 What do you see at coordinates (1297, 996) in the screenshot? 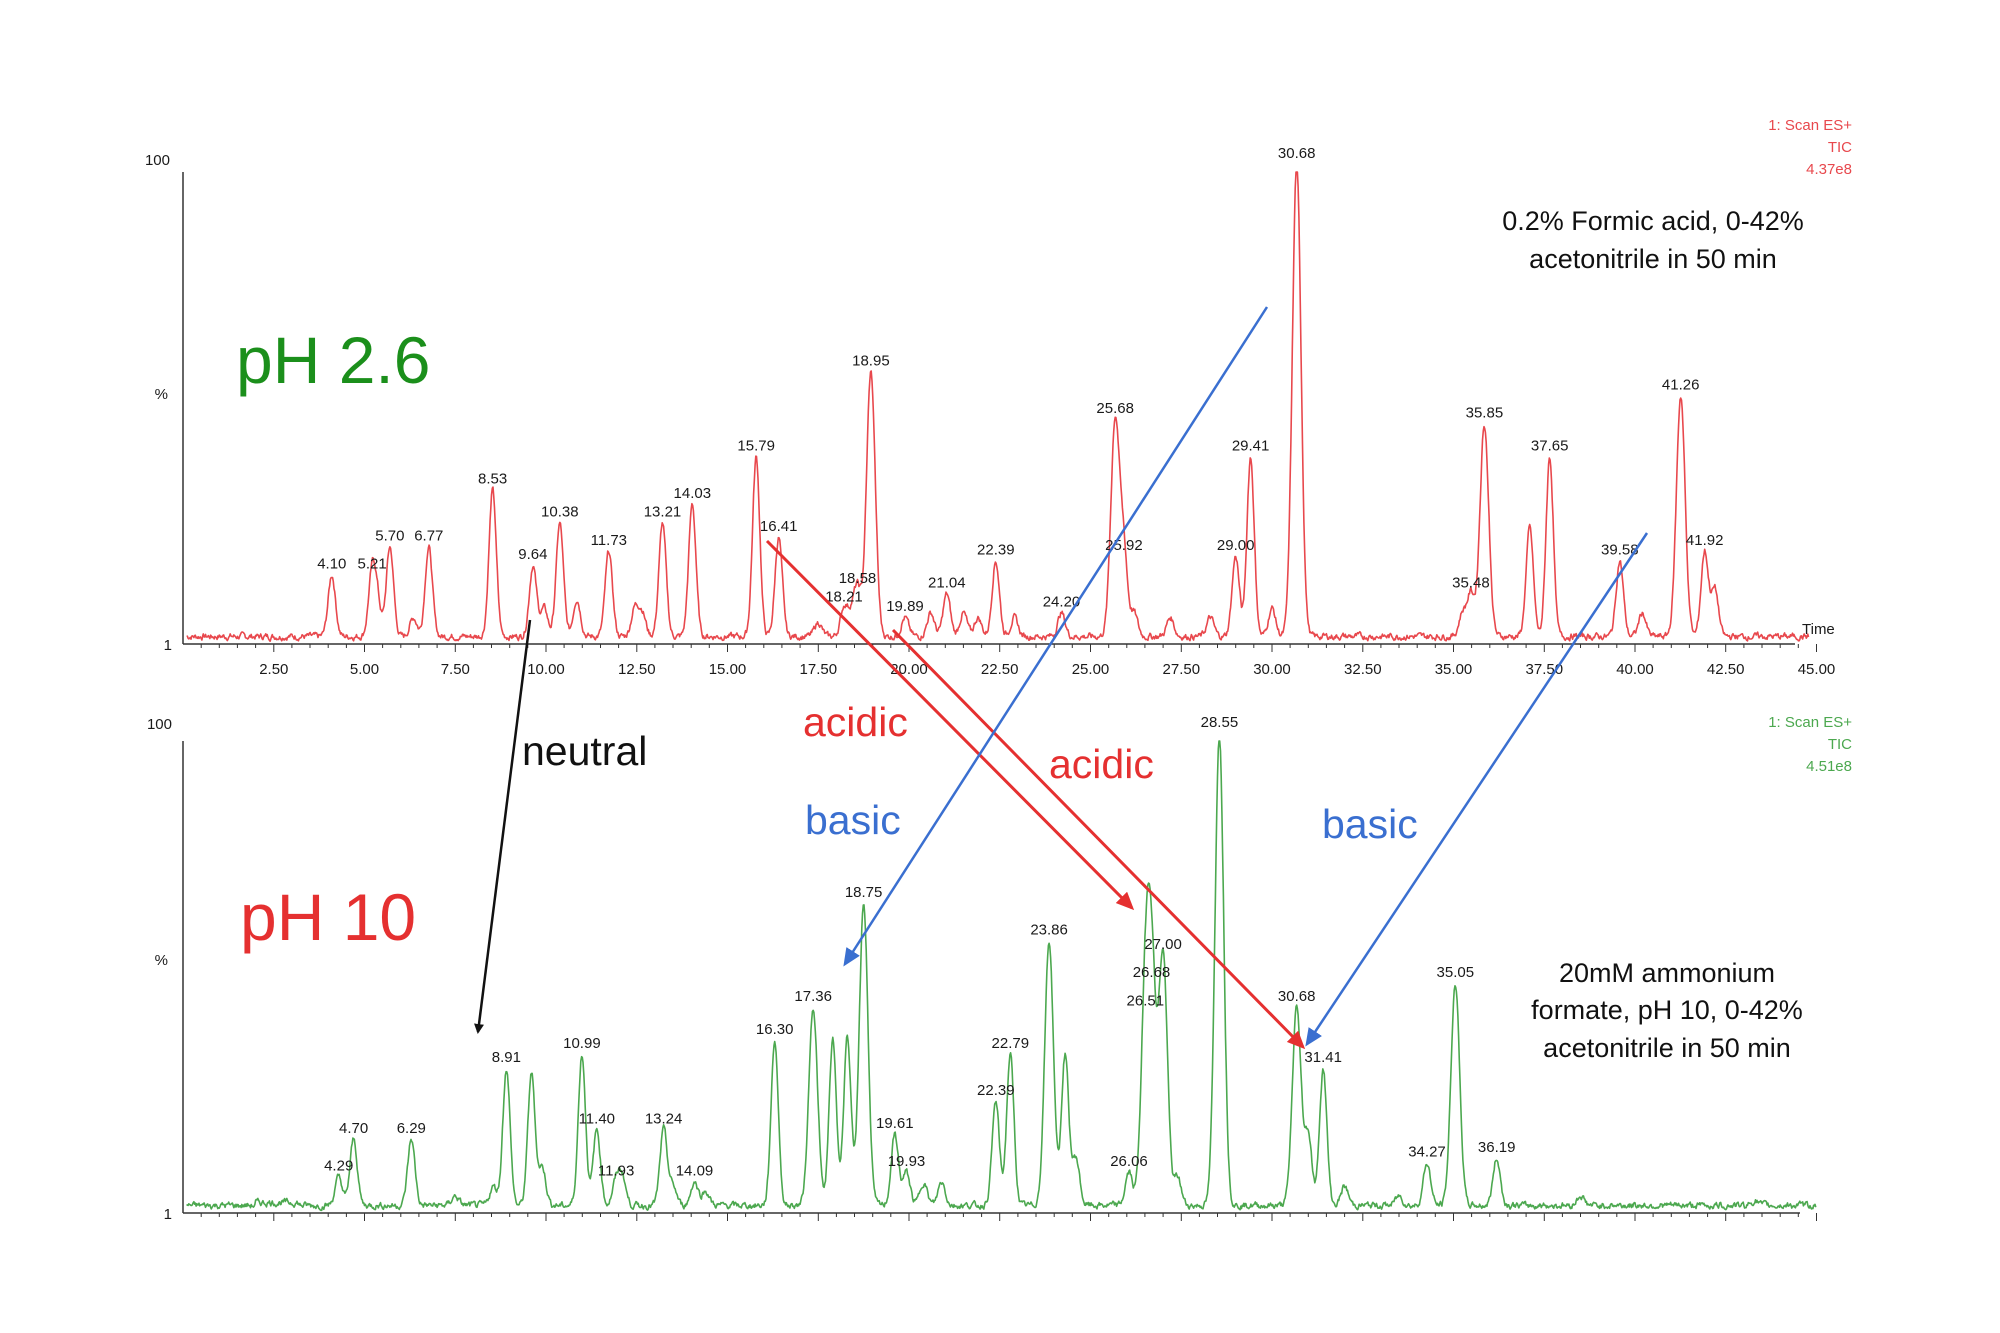
I see `bottom-peak-label: 30.68` at bounding box center [1297, 996].